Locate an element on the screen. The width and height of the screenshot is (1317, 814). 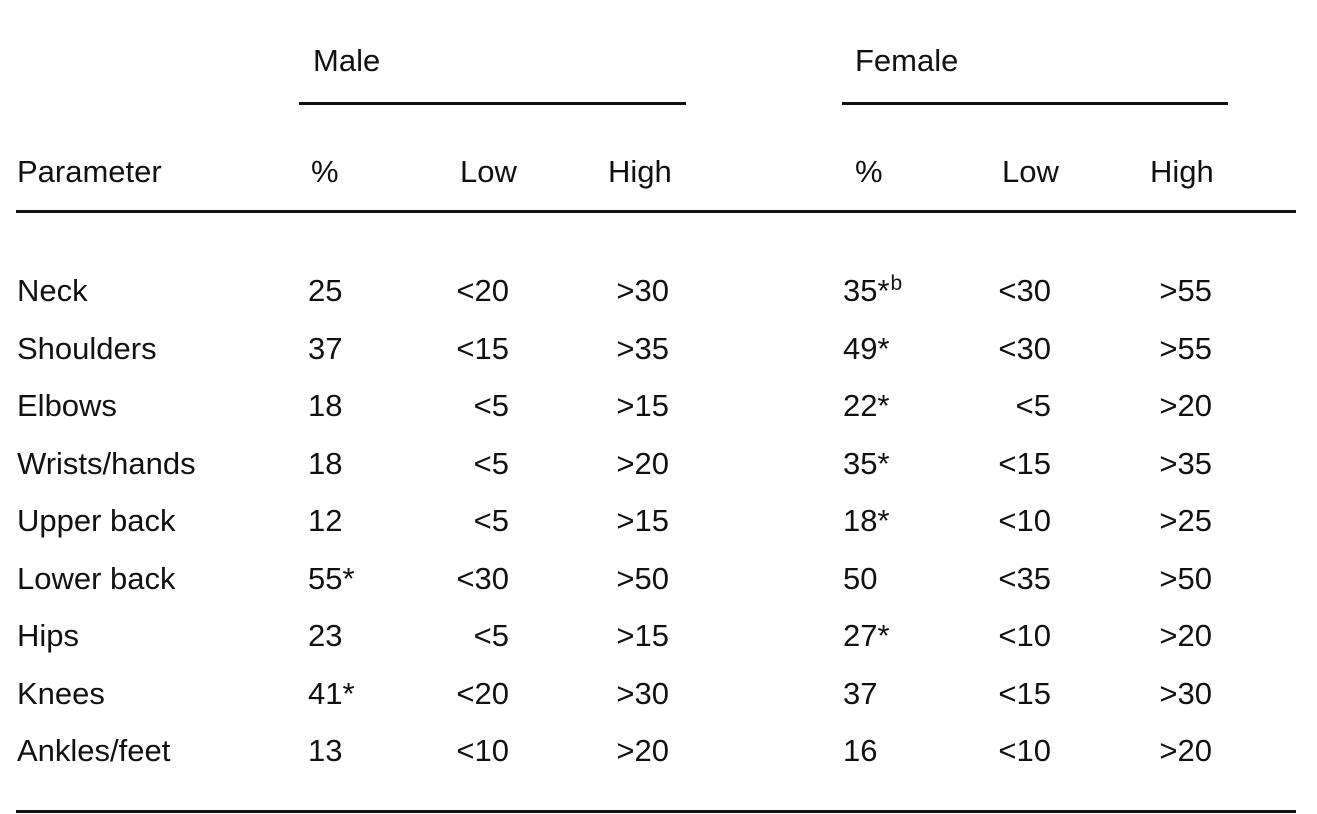
cell-male-percent-text: 23 is located at coordinates (325, 635).